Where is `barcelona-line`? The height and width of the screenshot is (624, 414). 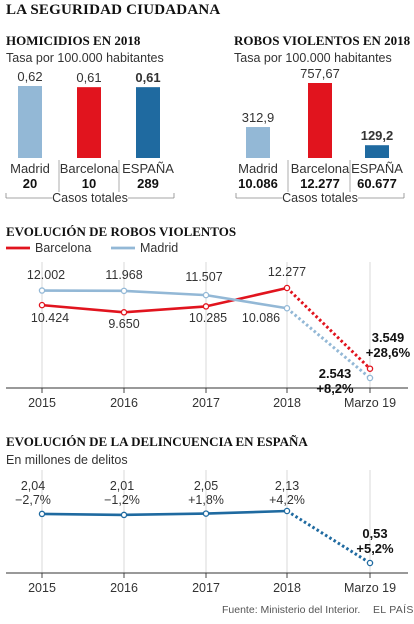 barcelona-line is located at coordinates (164, 300).